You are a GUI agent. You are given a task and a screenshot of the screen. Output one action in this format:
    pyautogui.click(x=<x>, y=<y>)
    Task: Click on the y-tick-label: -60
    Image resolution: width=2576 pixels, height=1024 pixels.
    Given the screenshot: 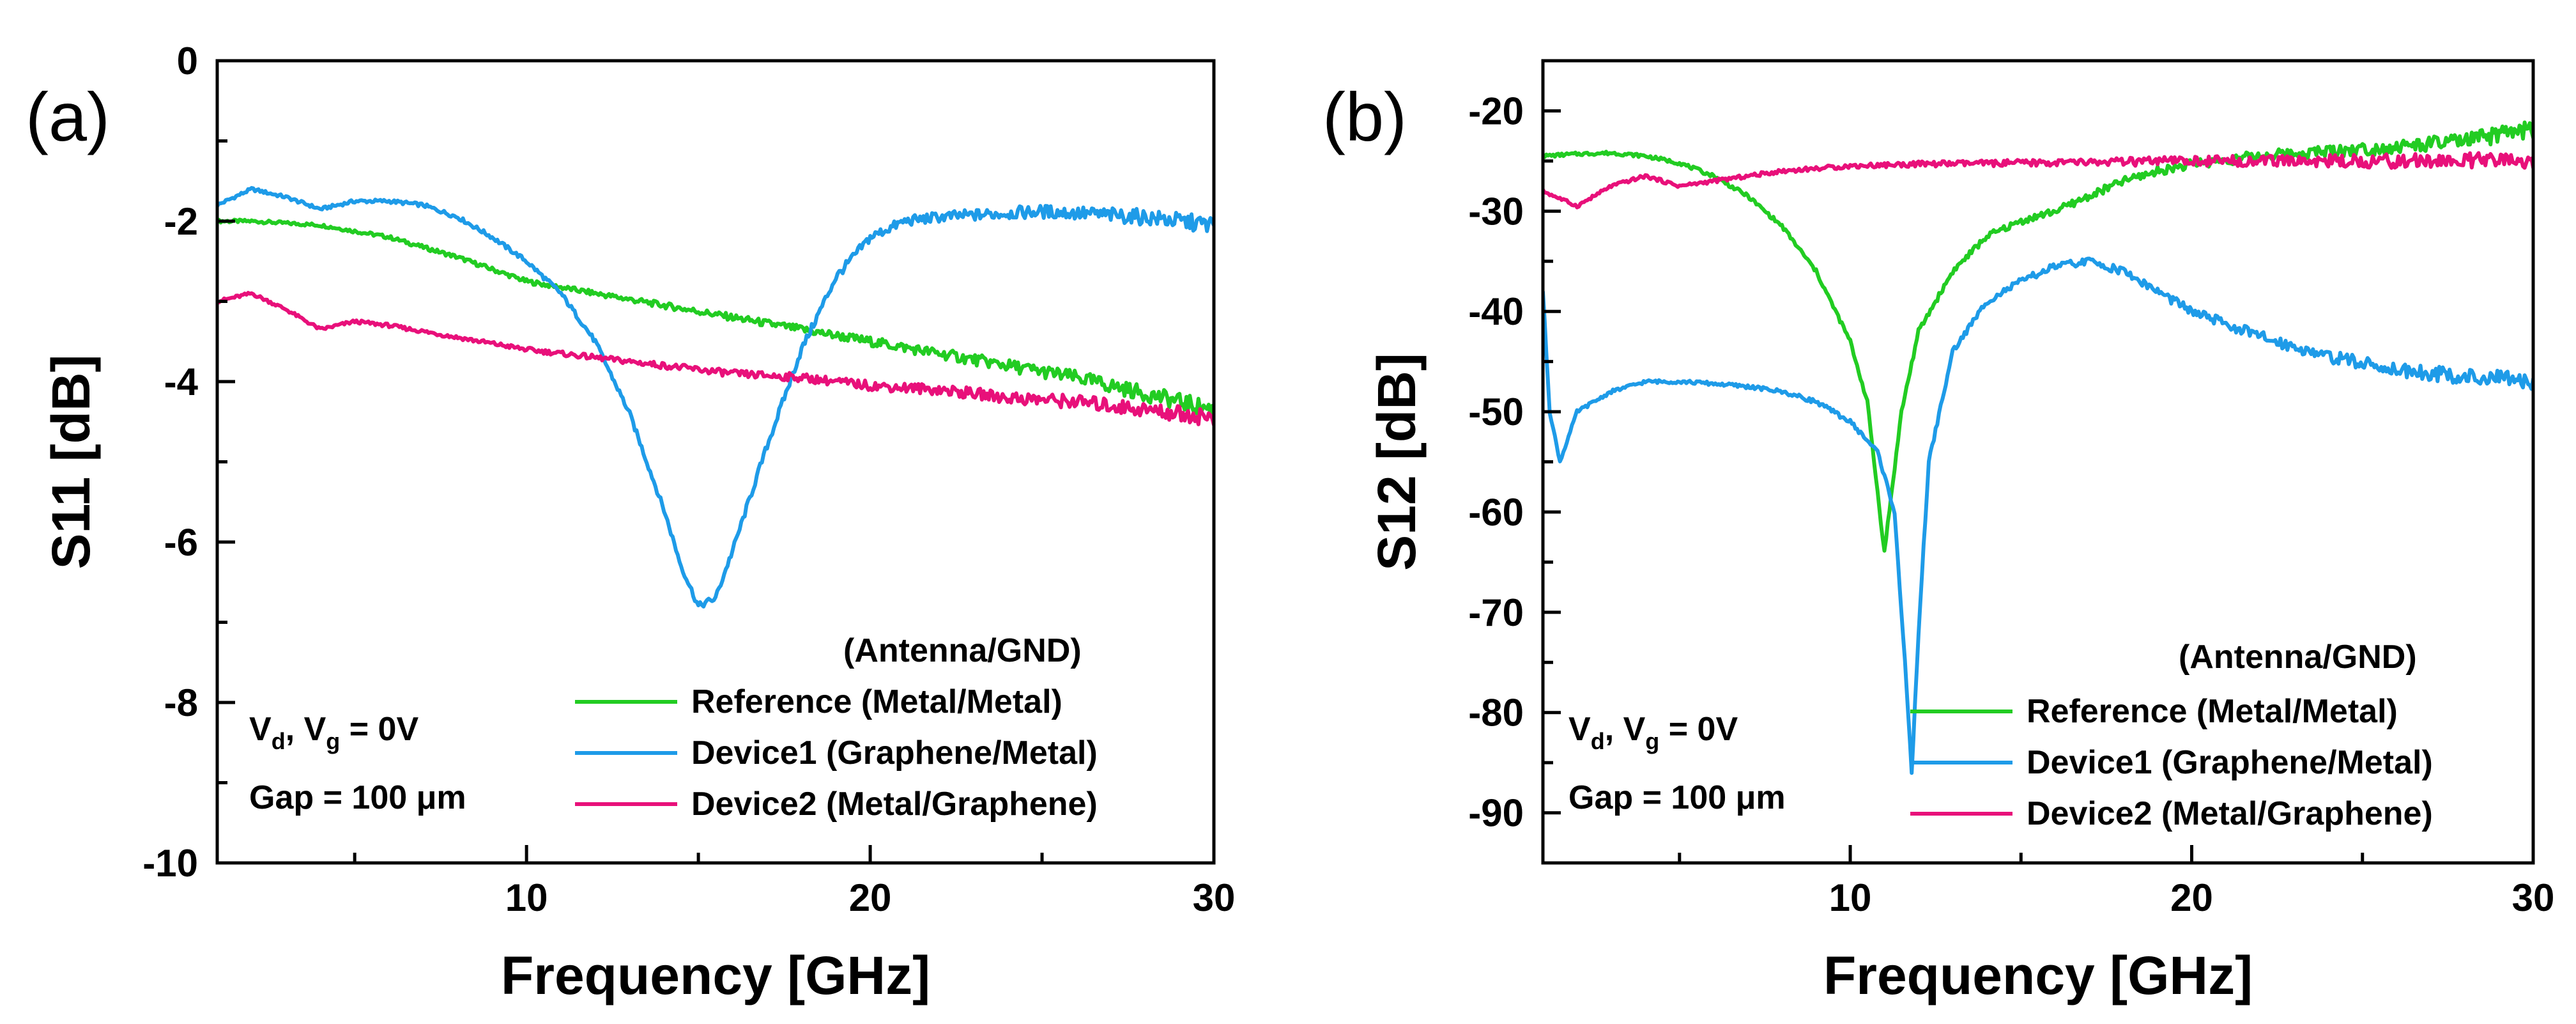 What is the action you would take?
    pyautogui.click(x=1496, y=512)
    